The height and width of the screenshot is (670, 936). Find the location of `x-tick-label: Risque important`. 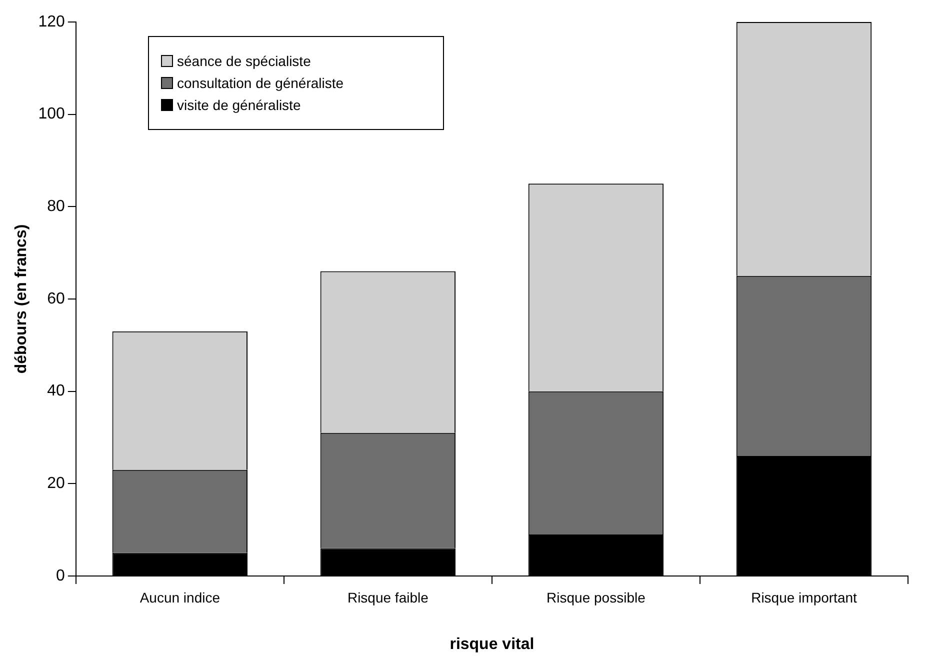

x-tick-label: Risque important is located at coordinates (804, 597).